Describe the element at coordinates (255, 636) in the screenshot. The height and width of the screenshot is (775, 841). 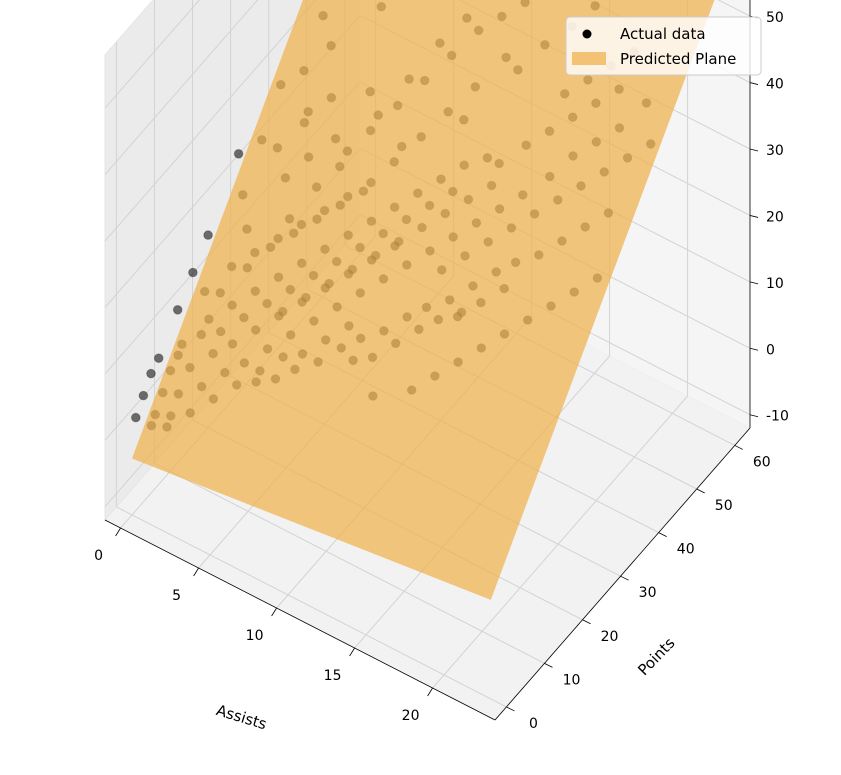
I see `x-tick-label: 10` at that location.